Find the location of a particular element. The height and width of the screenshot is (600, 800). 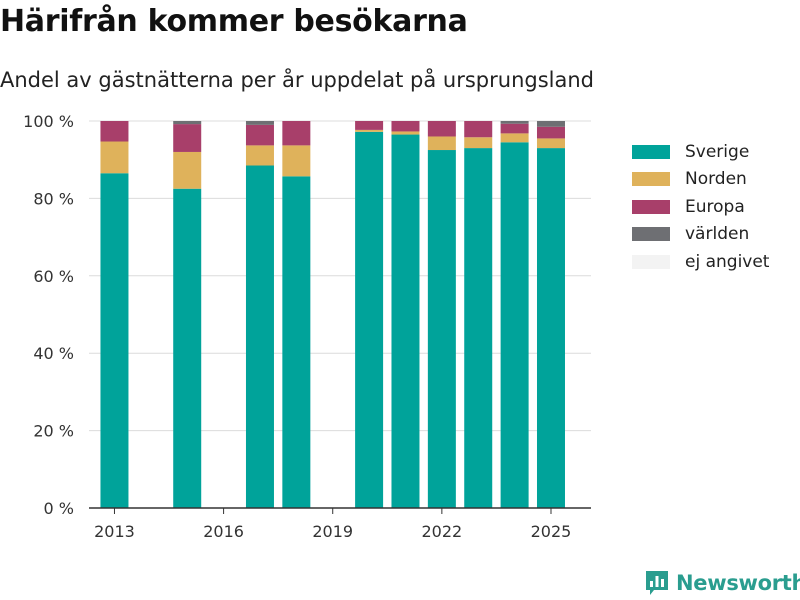

x-tick-label: 2013 is located at coordinates (114, 531).